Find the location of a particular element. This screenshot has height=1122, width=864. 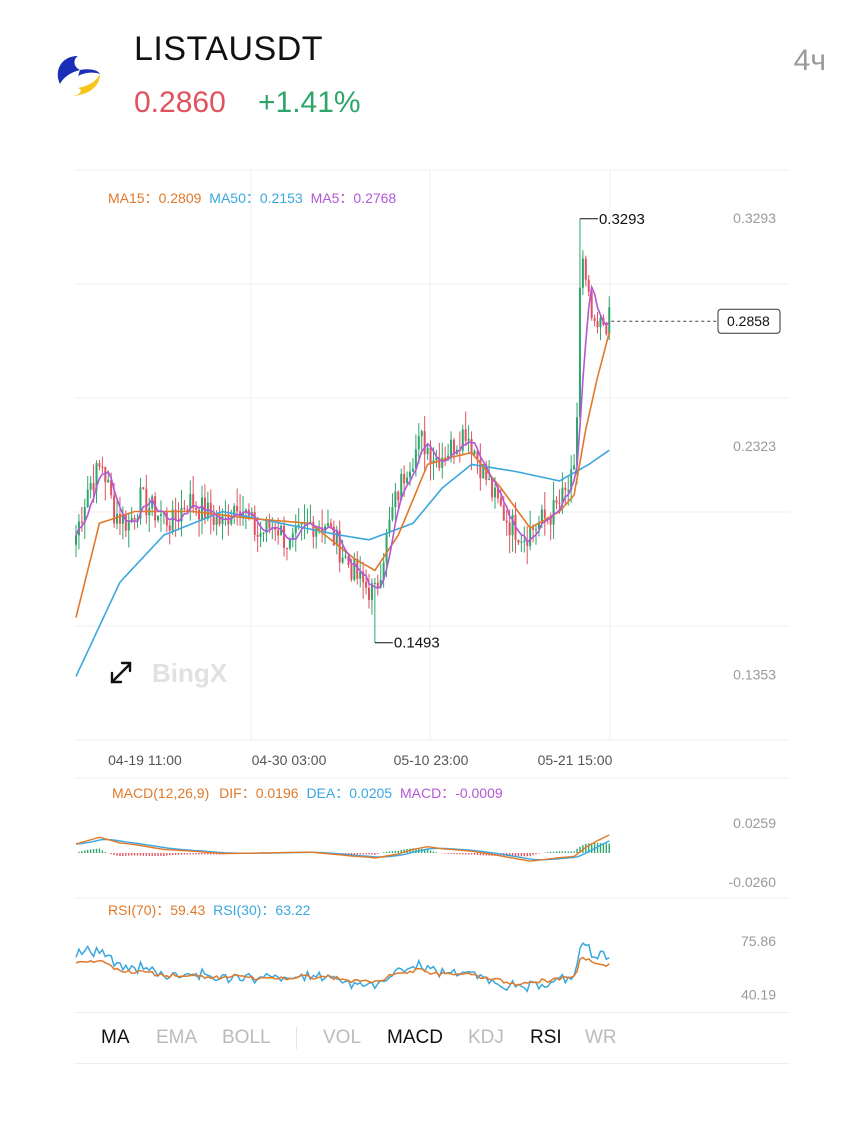

time-tick: 05-10 23:00 is located at coordinates (431, 760).